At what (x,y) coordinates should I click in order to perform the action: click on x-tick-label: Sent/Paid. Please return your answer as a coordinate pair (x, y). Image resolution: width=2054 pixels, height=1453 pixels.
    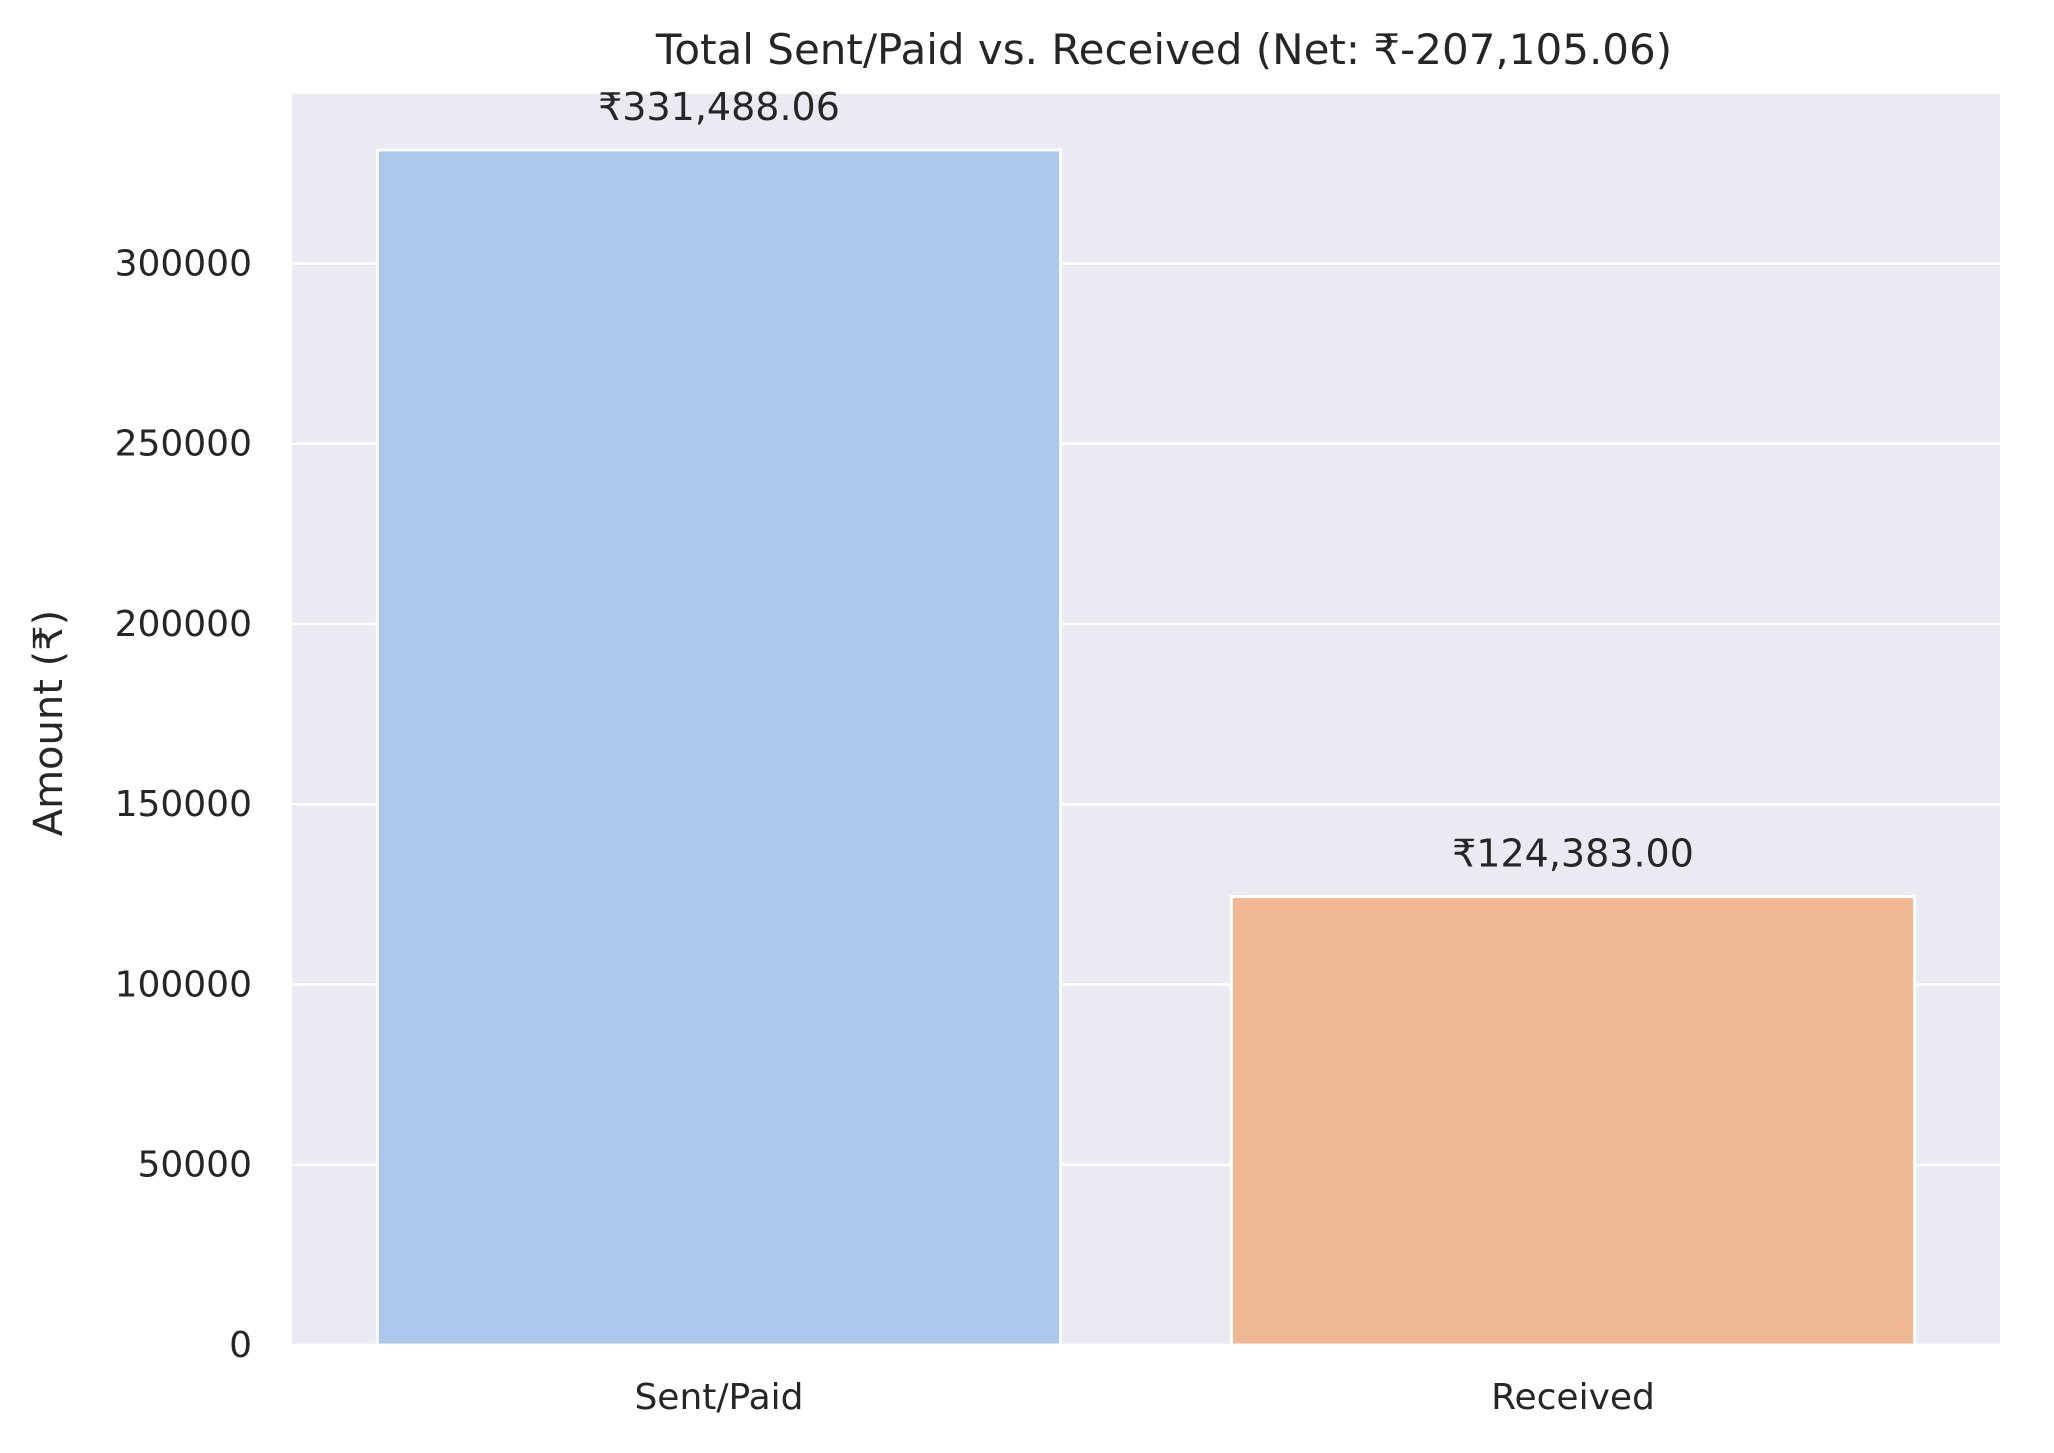
    Looking at the image, I should click on (718, 1397).